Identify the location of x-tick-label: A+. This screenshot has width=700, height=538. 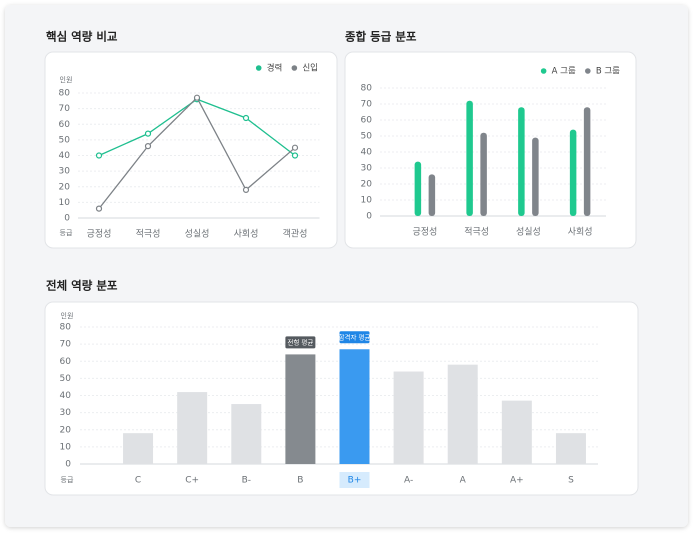
(517, 481).